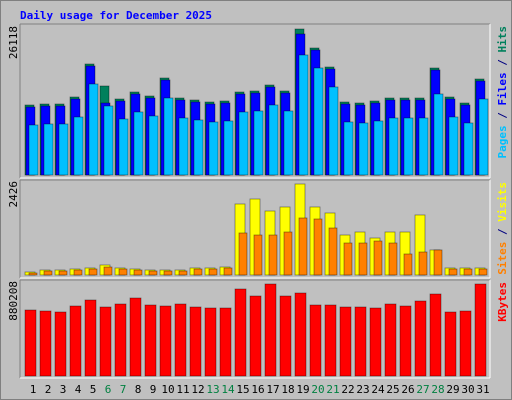 Image resolution: width=512 pixels, height=400 pixels. I want to click on x-tick-label: 7, so click(123, 389).